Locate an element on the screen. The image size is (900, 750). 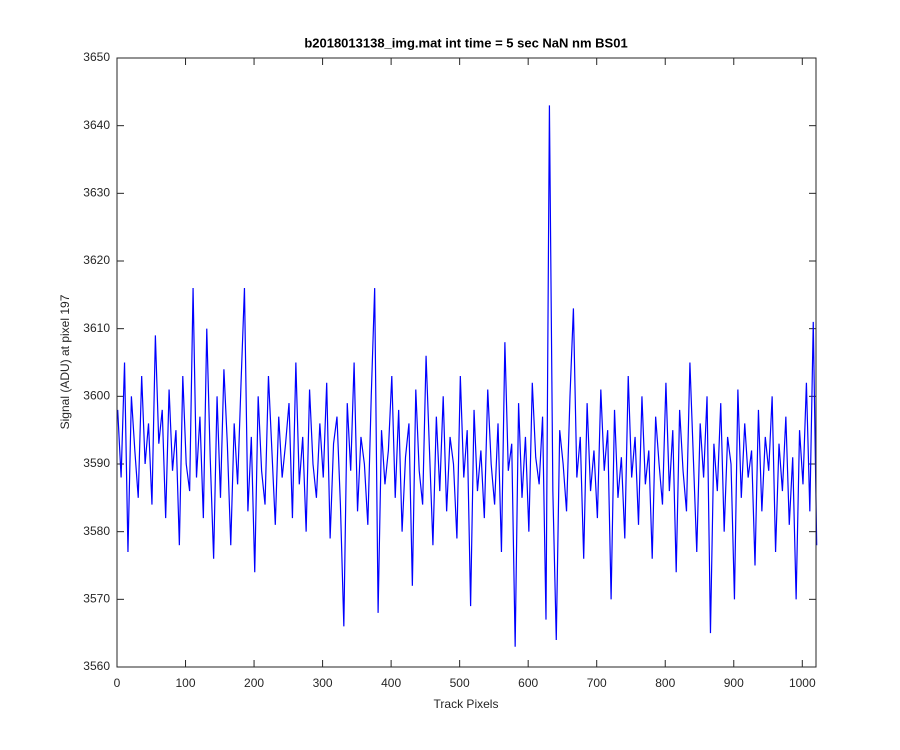
x-tick-label: 400 is located at coordinates (391, 683).